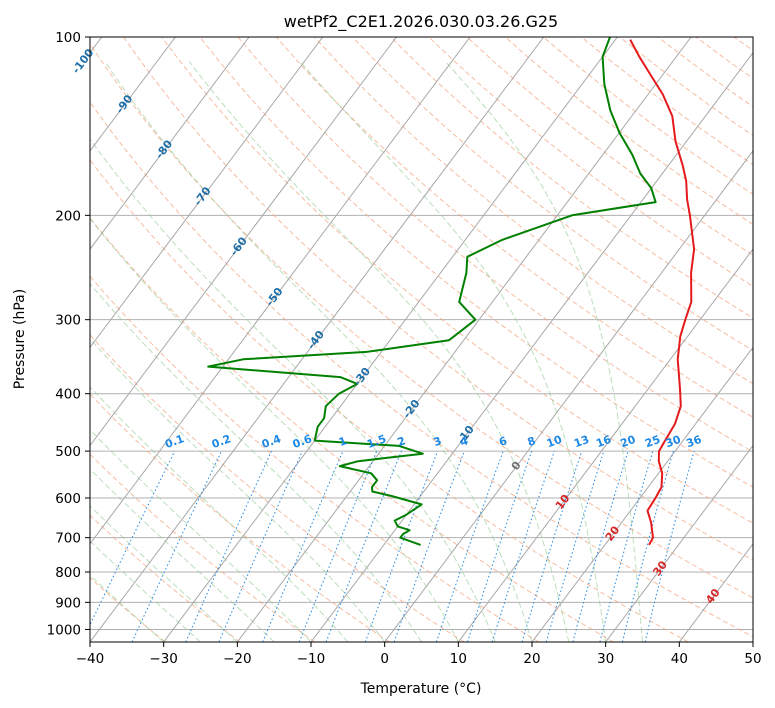  Describe the element at coordinates (421, 22) in the screenshot. I see `chart-title: wetPf2_C2E1.2026.030.03.26.G25` at that location.